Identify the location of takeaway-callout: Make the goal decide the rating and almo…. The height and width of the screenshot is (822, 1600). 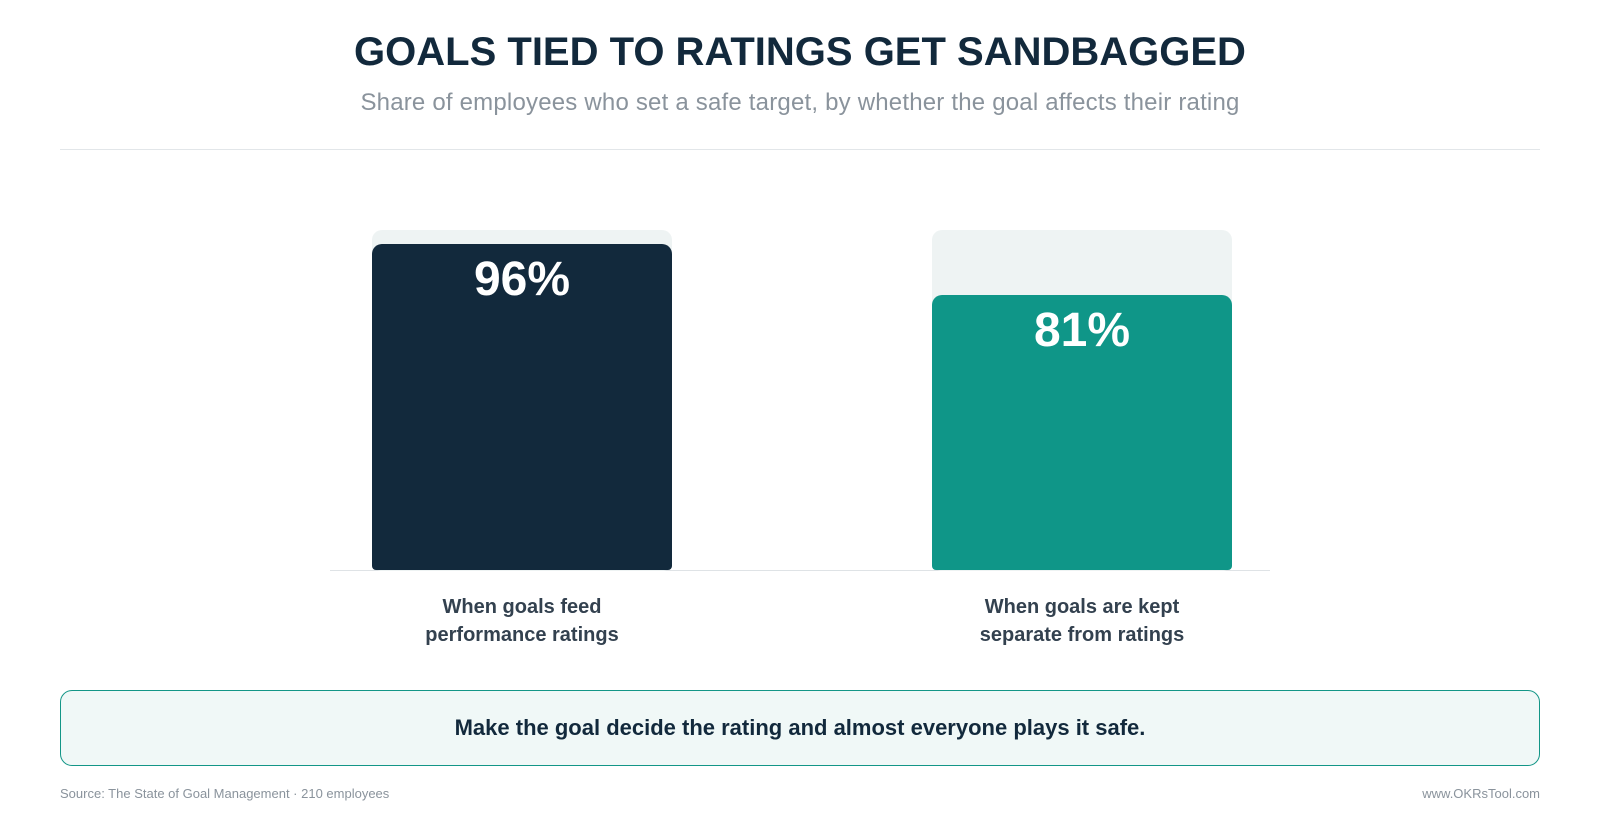
(800, 728).